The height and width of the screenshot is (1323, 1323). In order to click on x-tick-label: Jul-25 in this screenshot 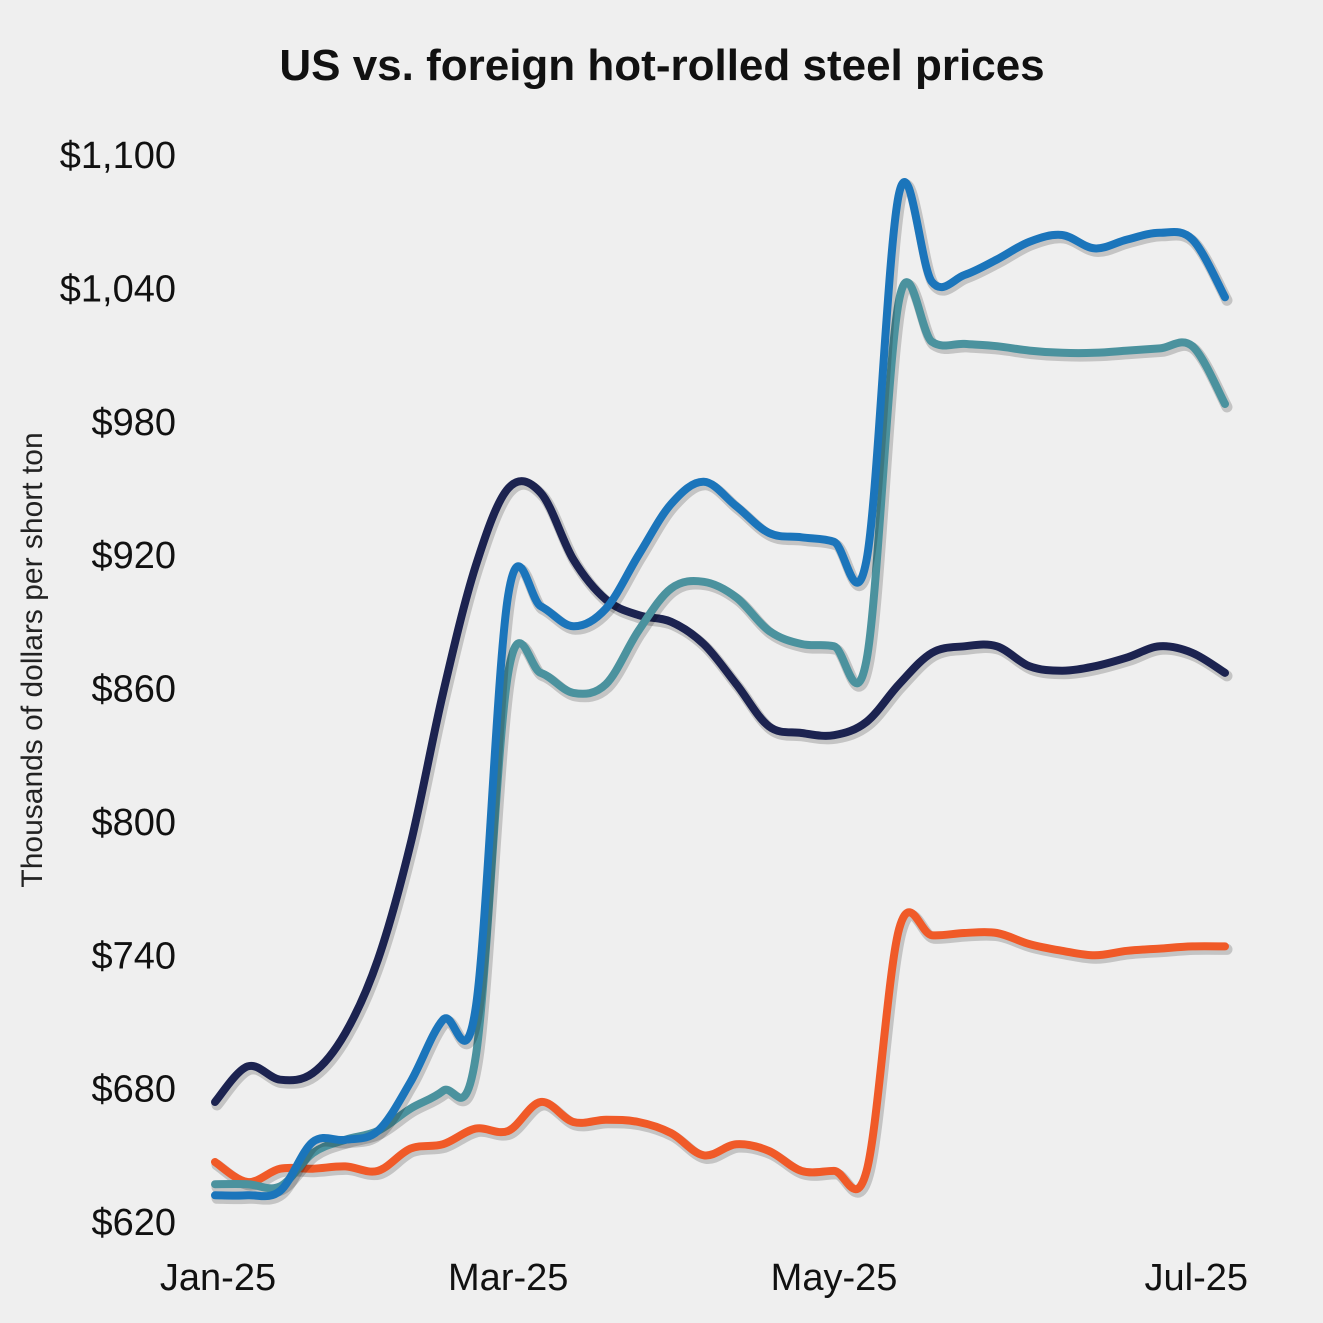, I will do `click(1197, 1278)`.